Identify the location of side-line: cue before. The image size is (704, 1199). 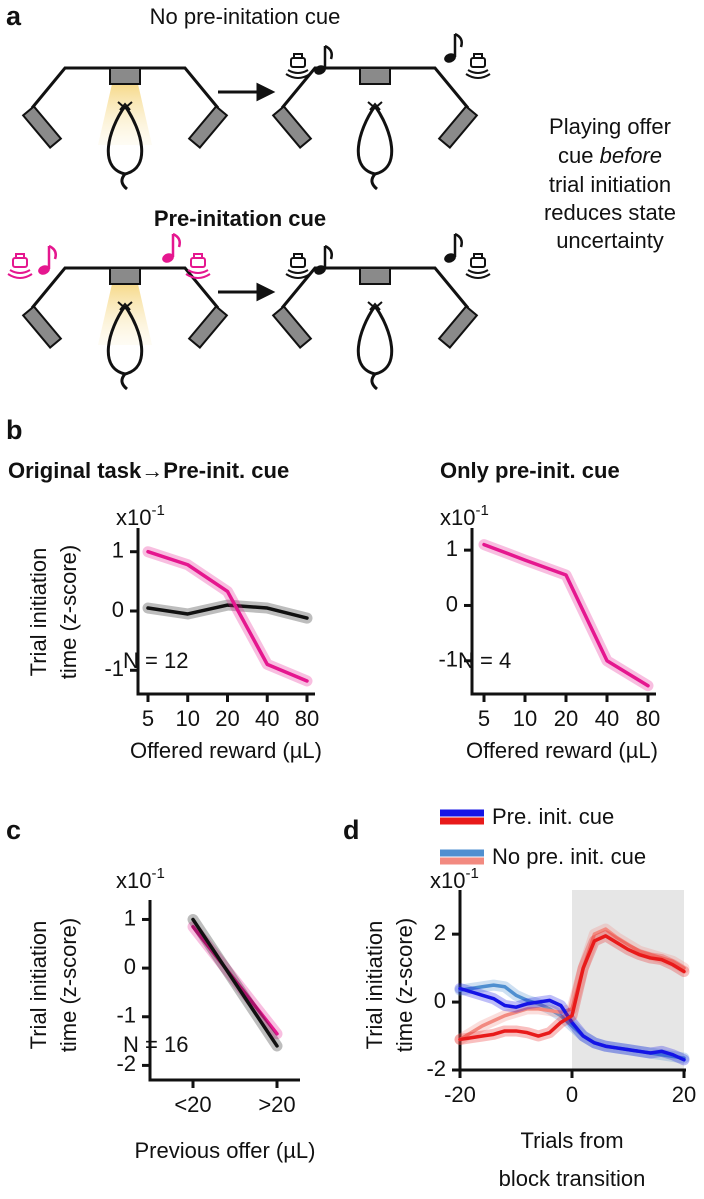
(610, 155).